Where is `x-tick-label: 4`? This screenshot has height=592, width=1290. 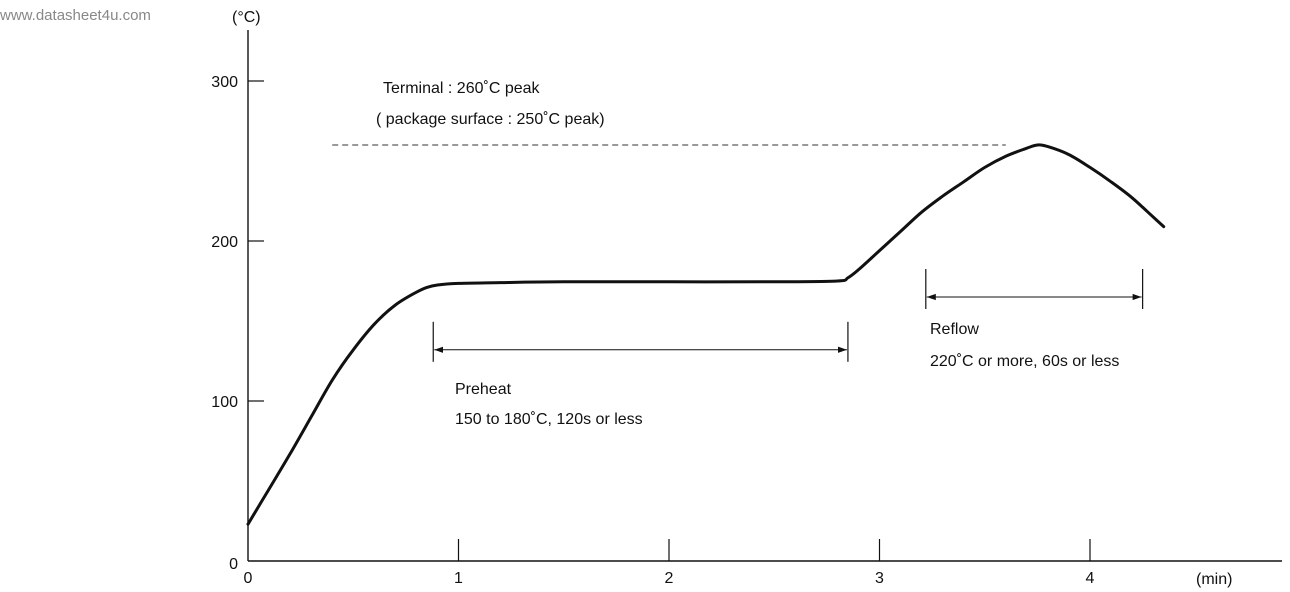
x-tick-label: 4 is located at coordinates (1090, 578).